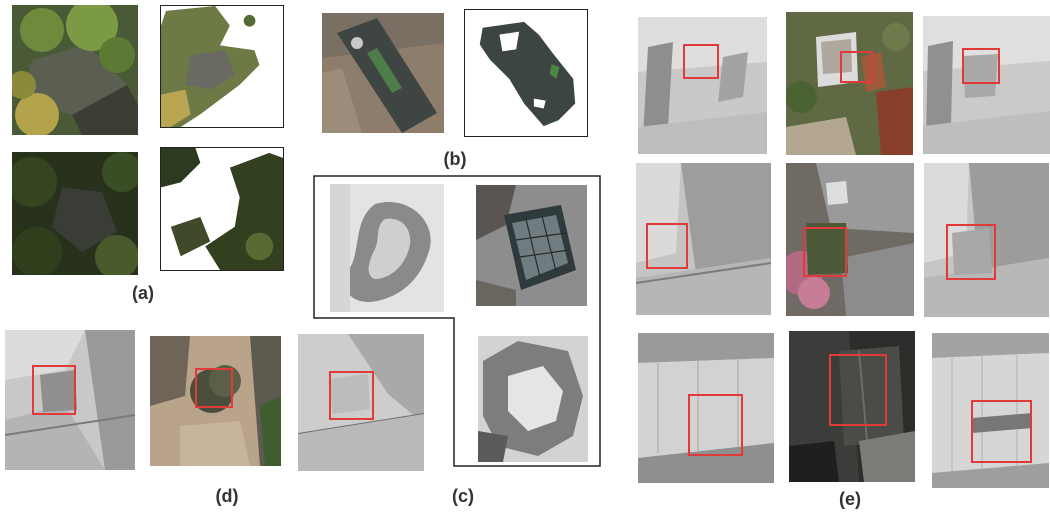  I want to click on panel-e-highlight-r1c3, so click(981, 66).